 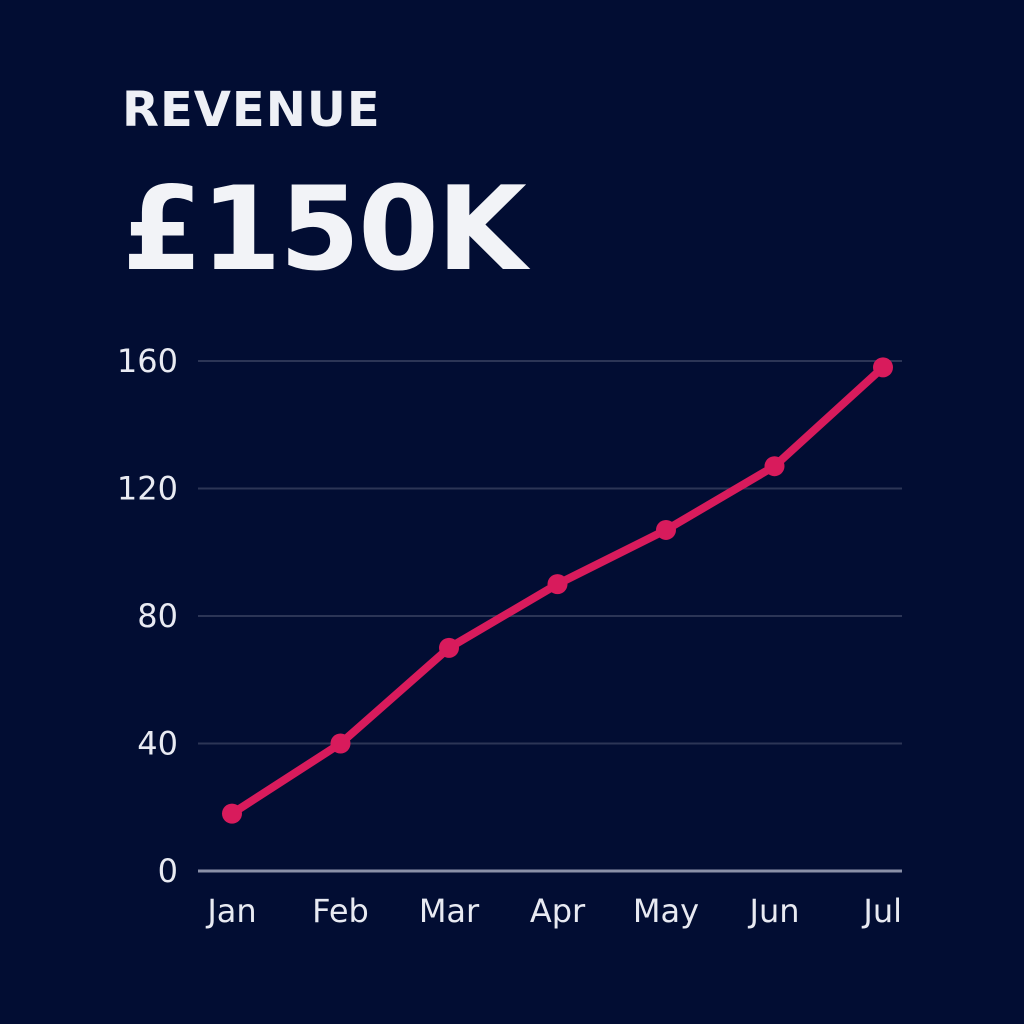 I want to click on y-tick-label: 120, so click(x=147, y=489).